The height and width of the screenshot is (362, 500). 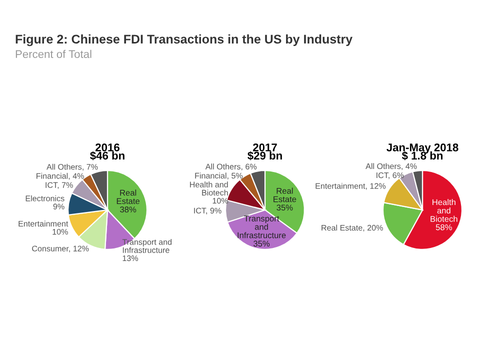 What do you see at coordinates (262, 227) in the screenshot?
I see `slice-label: Transport and Infrastructure` at bounding box center [262, 227].